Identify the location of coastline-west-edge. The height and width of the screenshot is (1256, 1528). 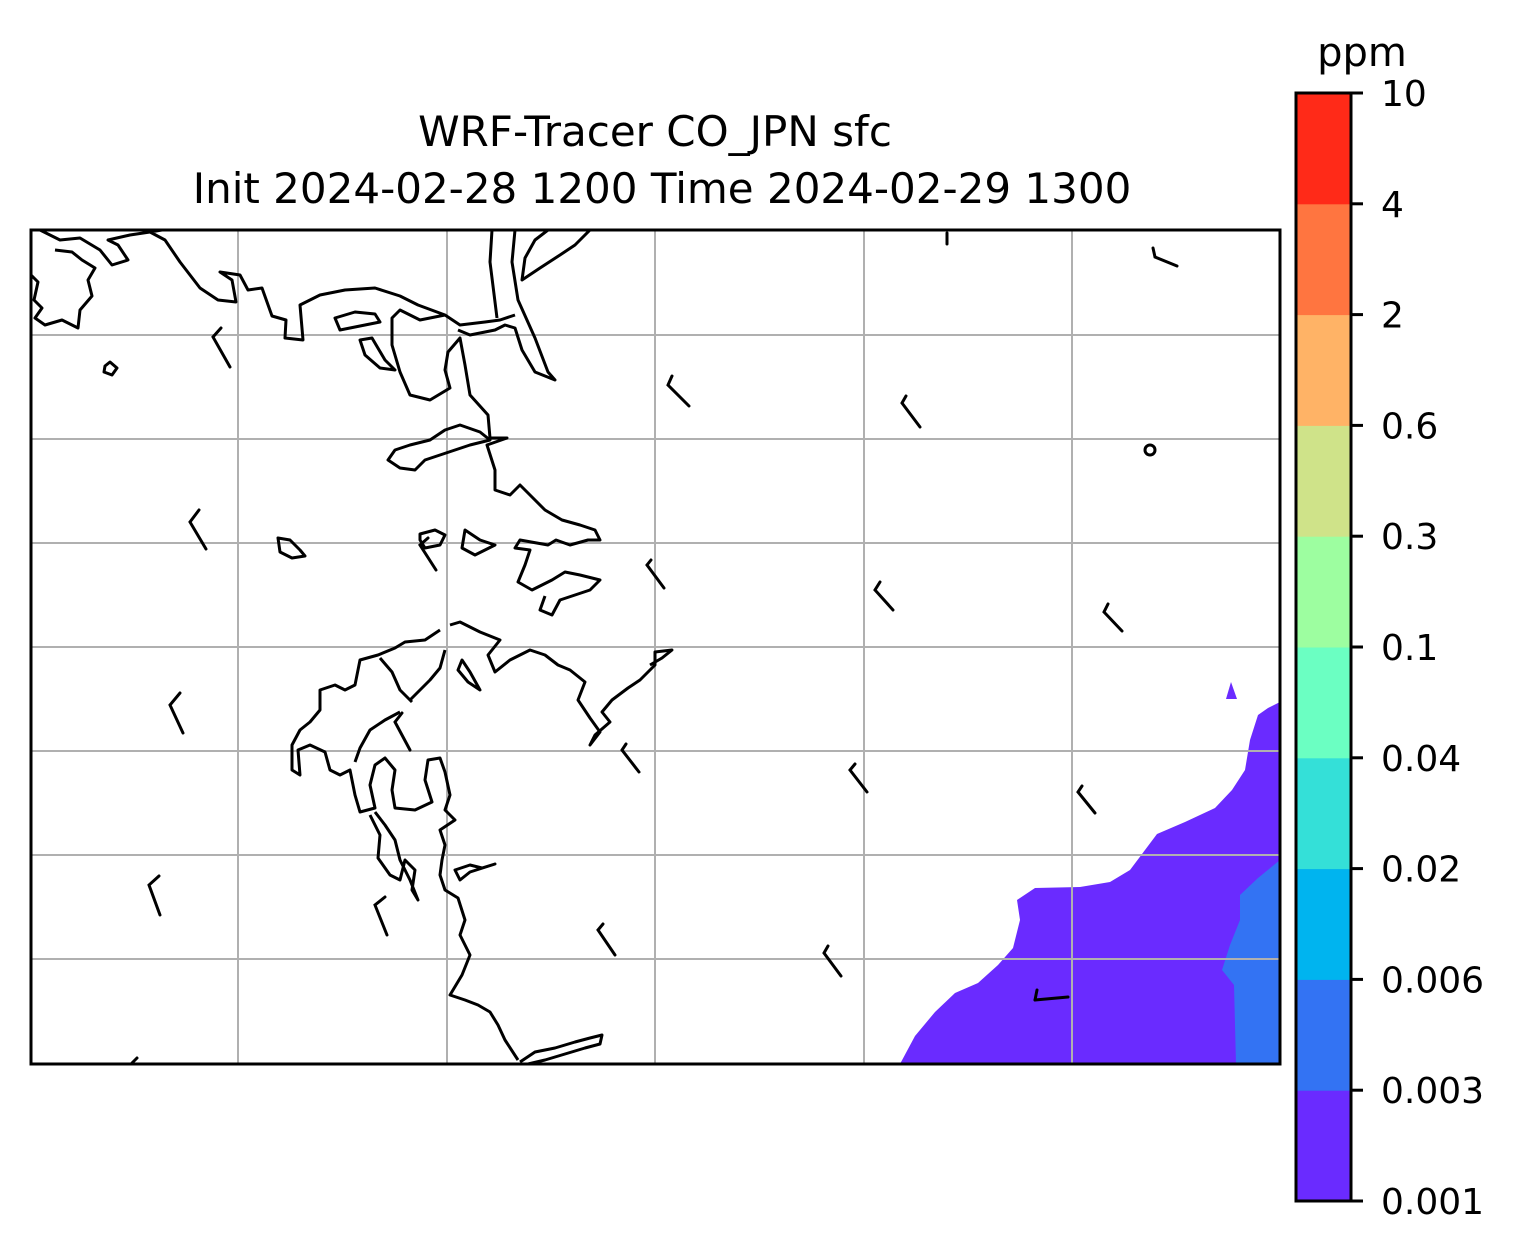
(64, 289).